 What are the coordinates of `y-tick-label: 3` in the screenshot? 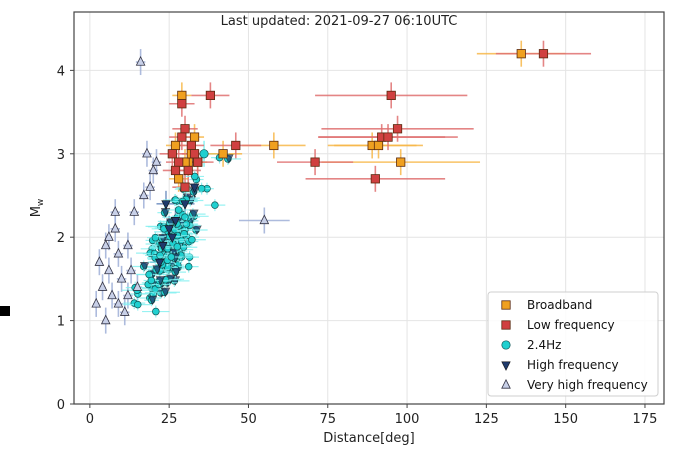 It's located at (61, 155).